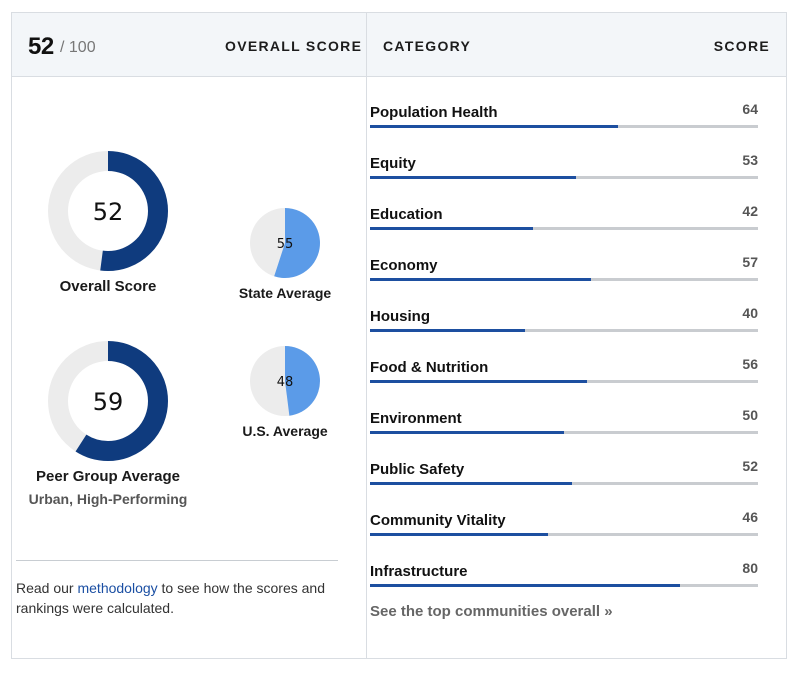 The image size is (799, 681). I want to click on category-row-education: Education 42, so click(564, 230).